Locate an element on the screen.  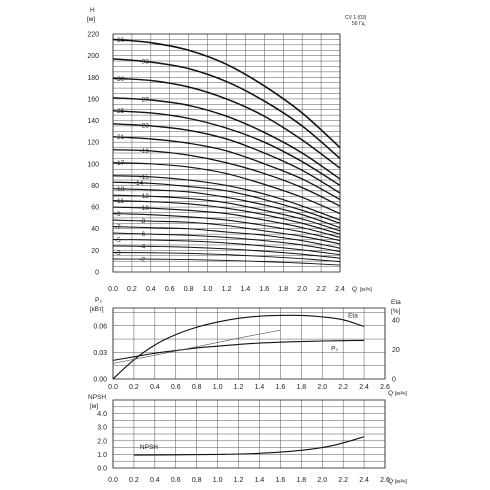
head-curve-stage15 is located at coordinates (226, 198).